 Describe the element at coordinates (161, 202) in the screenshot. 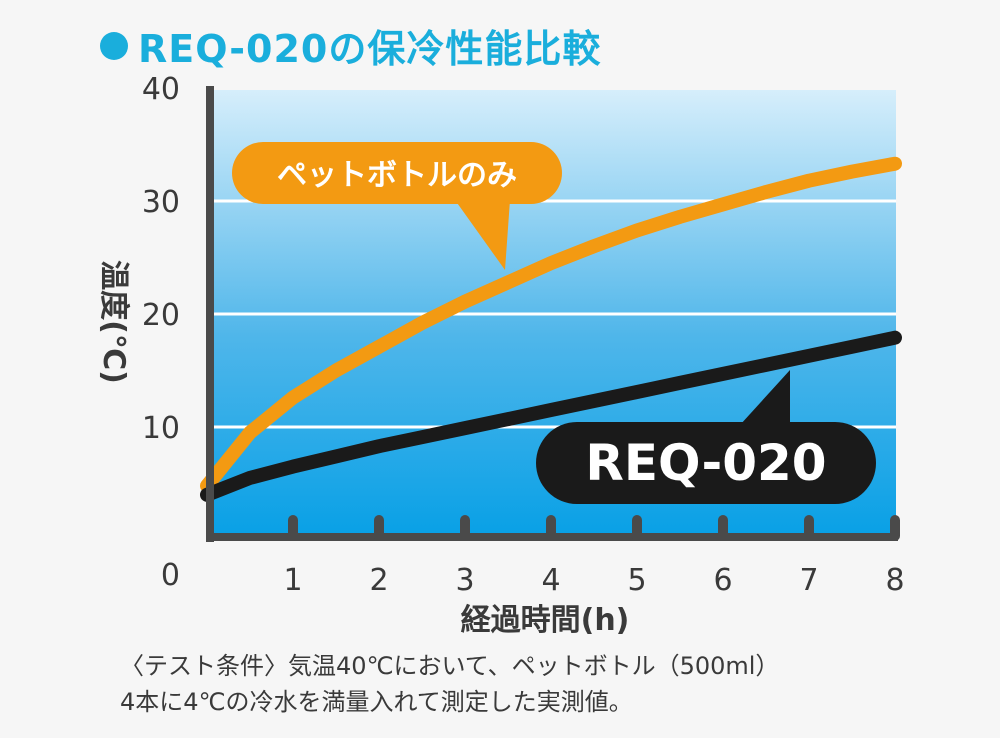

I see `y-tick-label: 30` at that location.